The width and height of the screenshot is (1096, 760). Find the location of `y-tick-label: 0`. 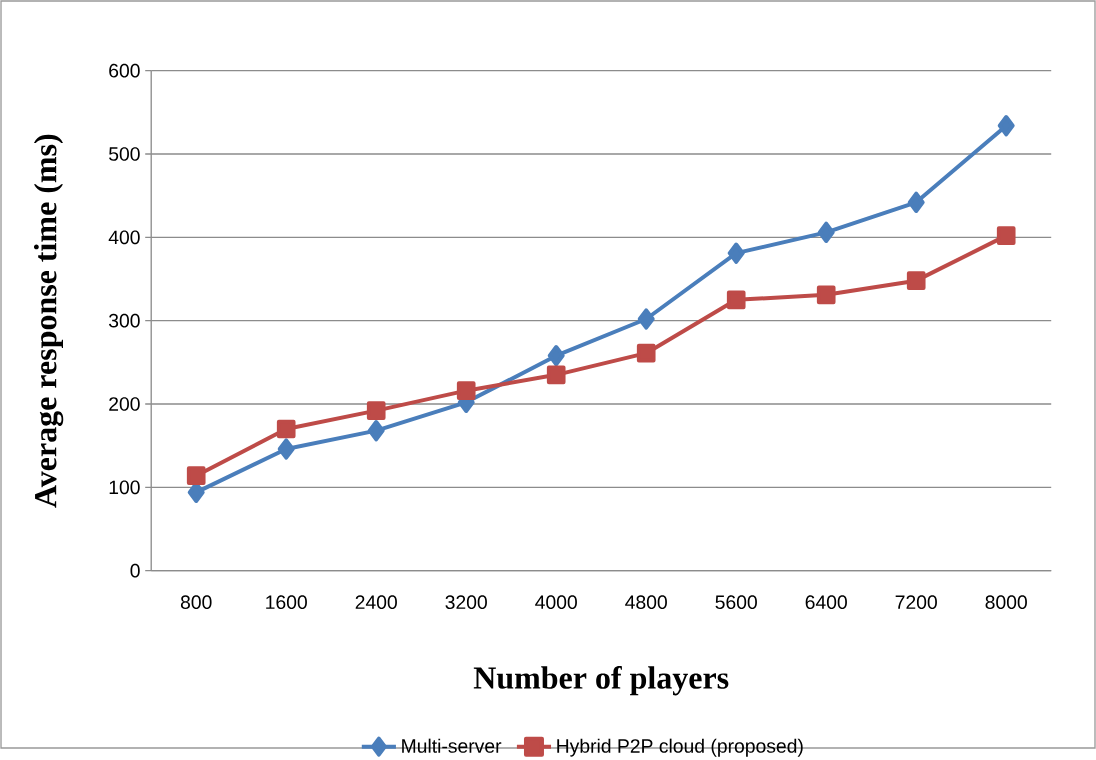

y-tick-label: 0 is located at coordinates (135, 570).